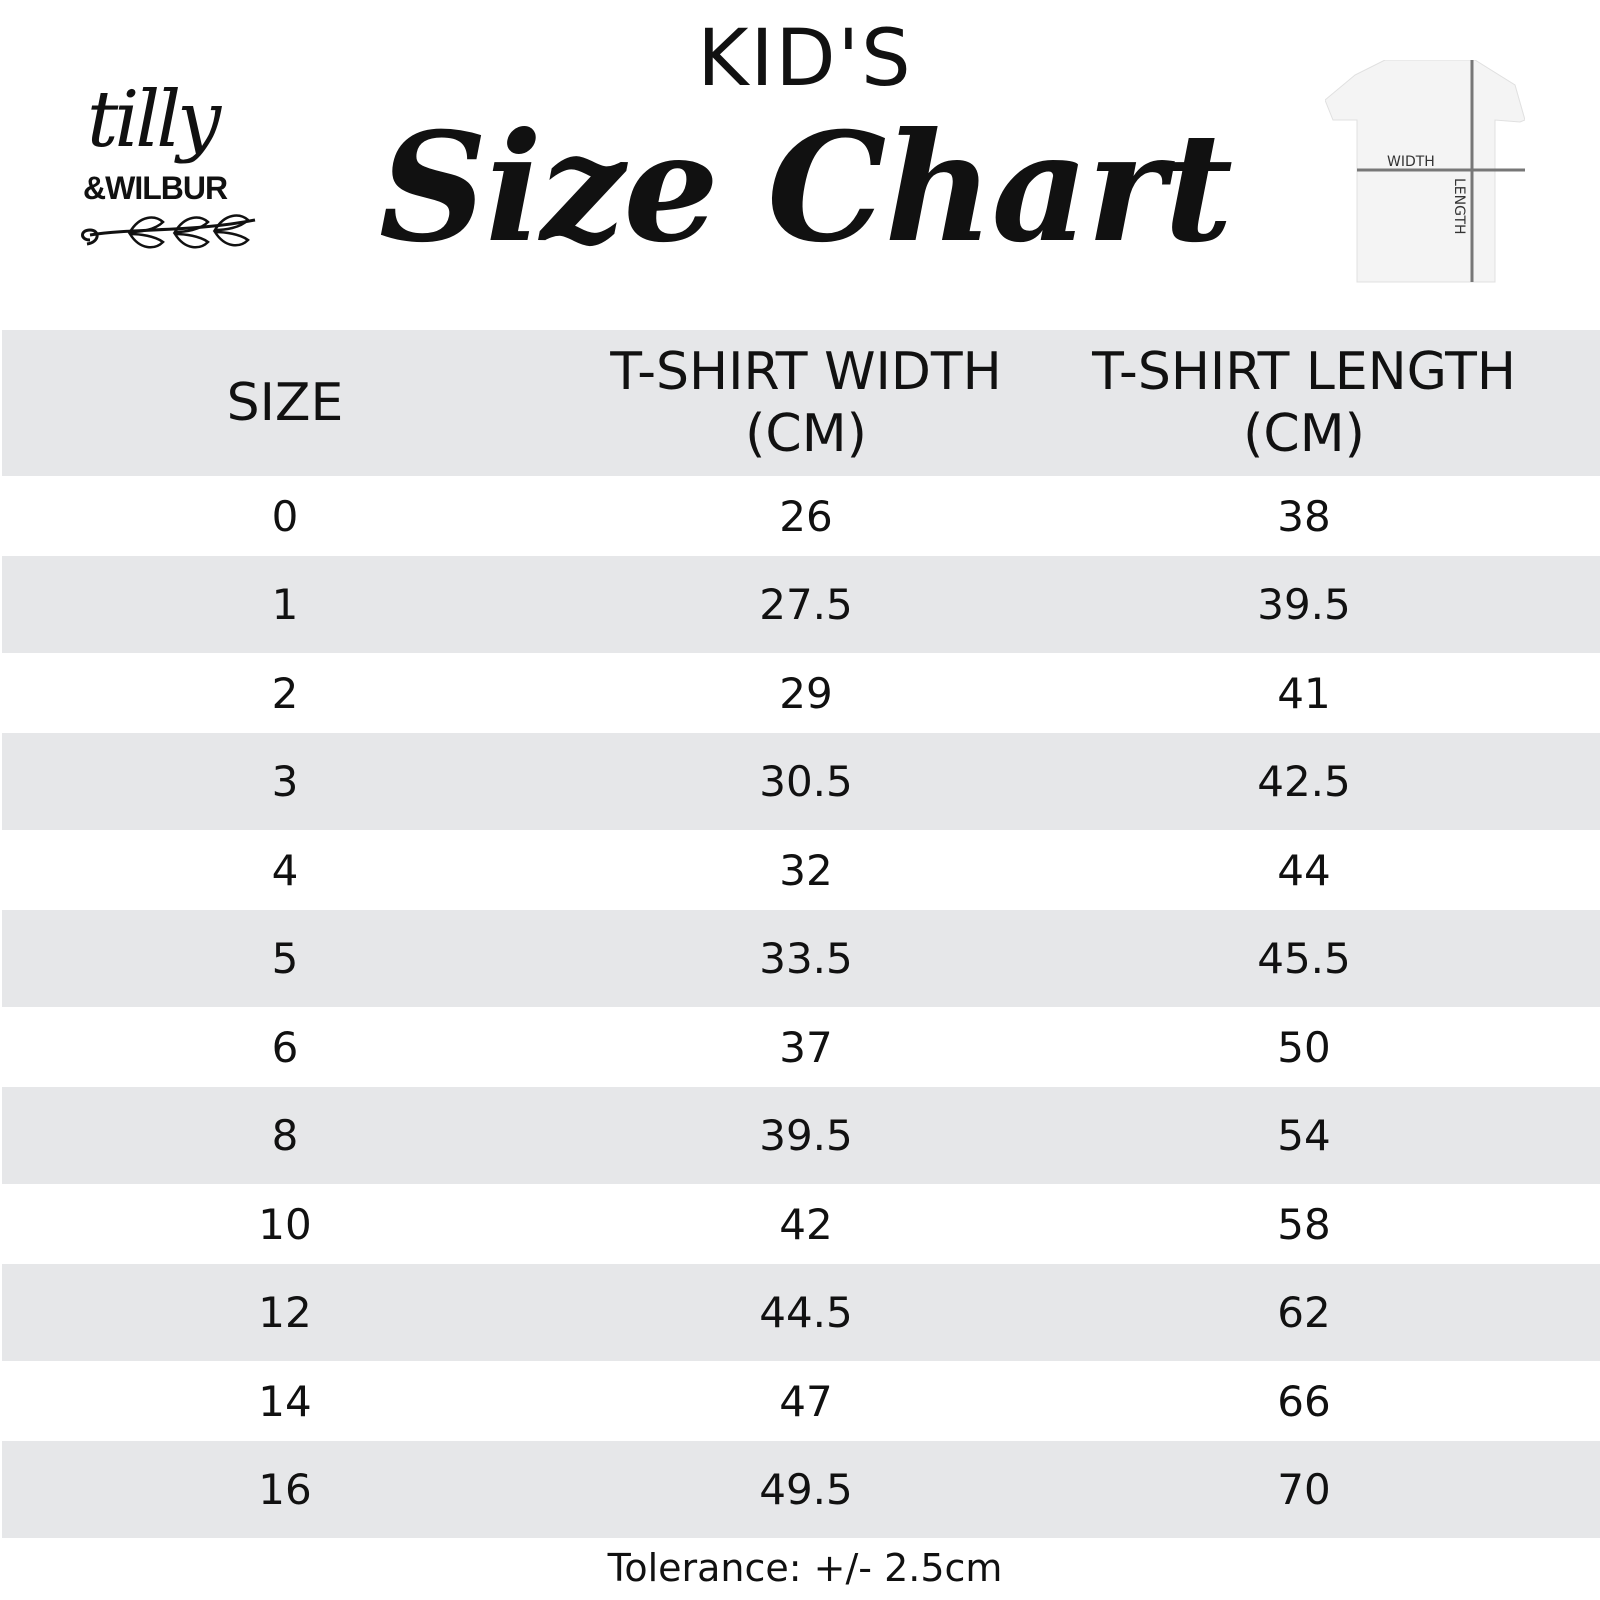  What do you see at coordinates (1304, 1224) in the screenshot?
I see `length-cell: 58` at bounding box center [1304, 1224].